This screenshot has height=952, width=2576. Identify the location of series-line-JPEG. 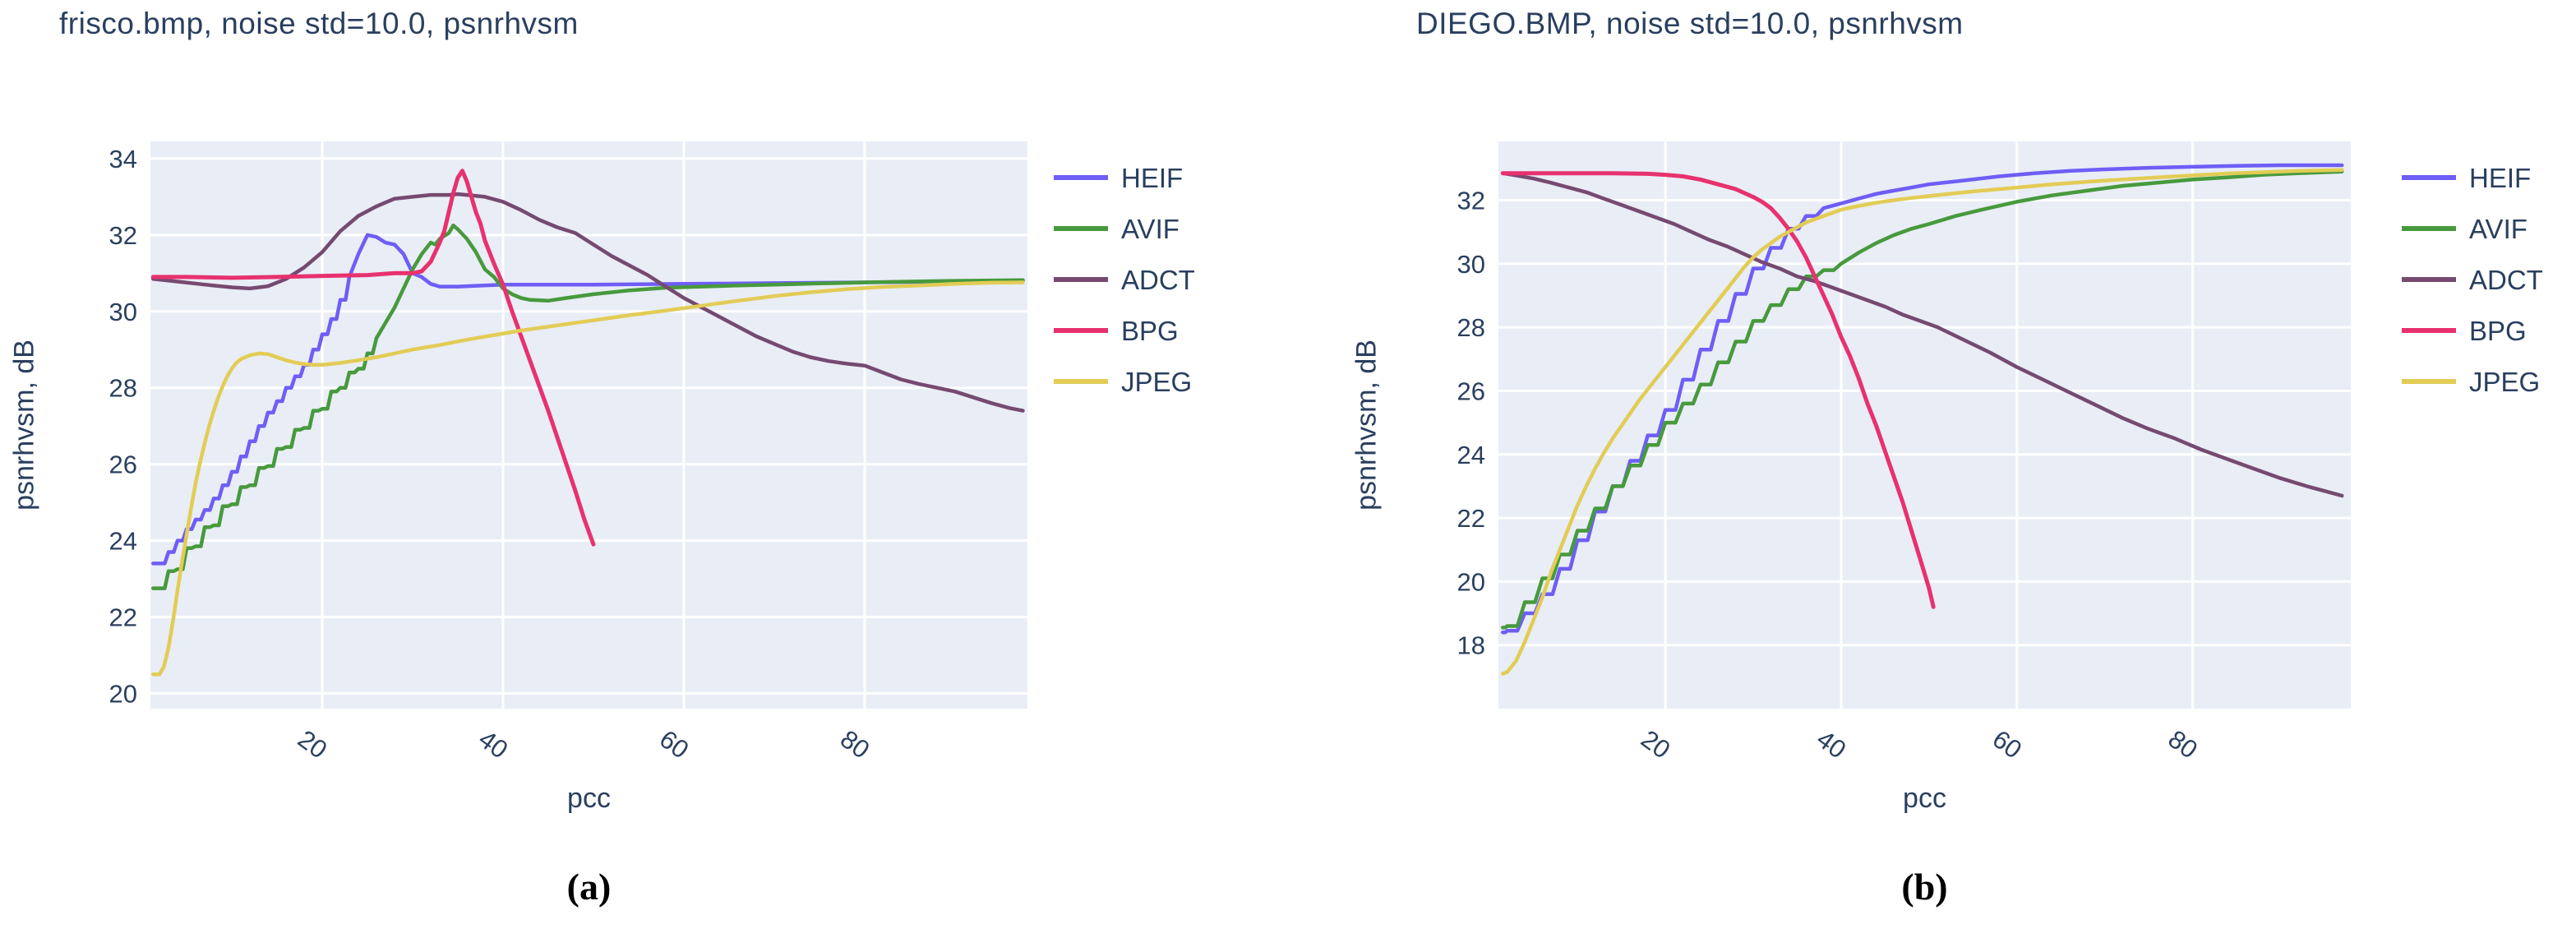
(588, 478).